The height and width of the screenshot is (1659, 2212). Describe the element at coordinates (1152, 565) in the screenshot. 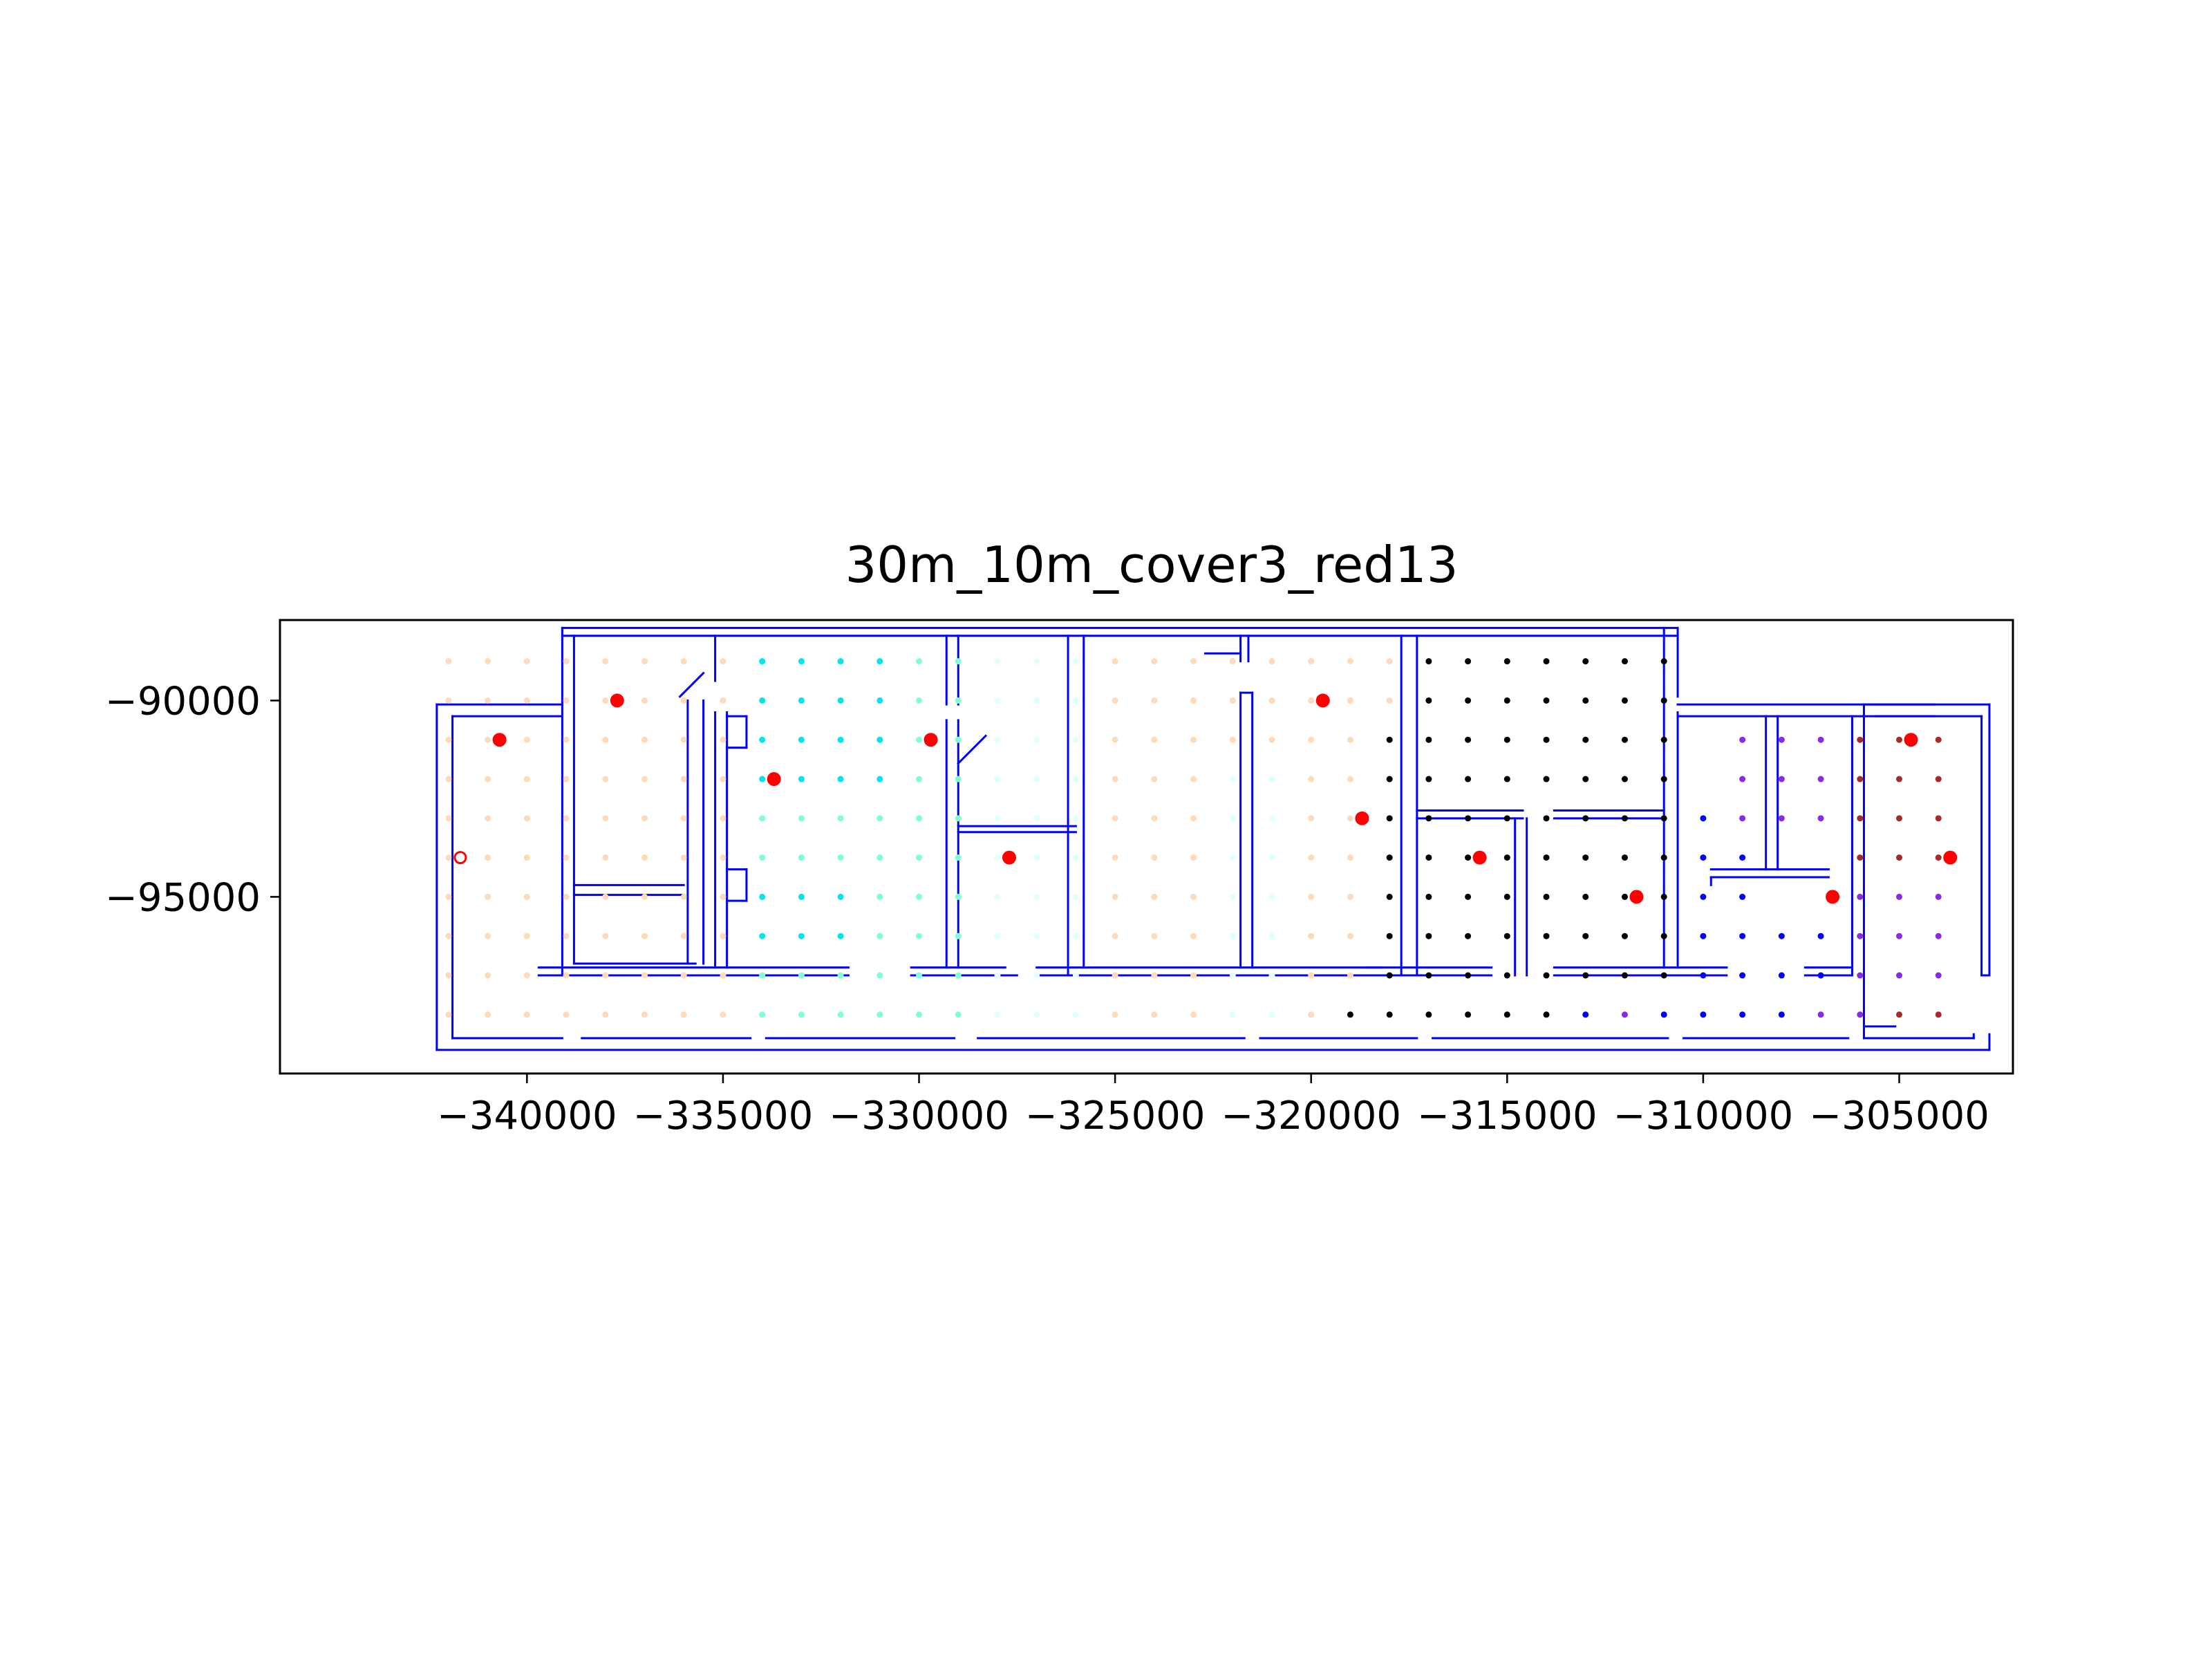

I see `chart-title: 30m_10m_cover3_red13` at that location.